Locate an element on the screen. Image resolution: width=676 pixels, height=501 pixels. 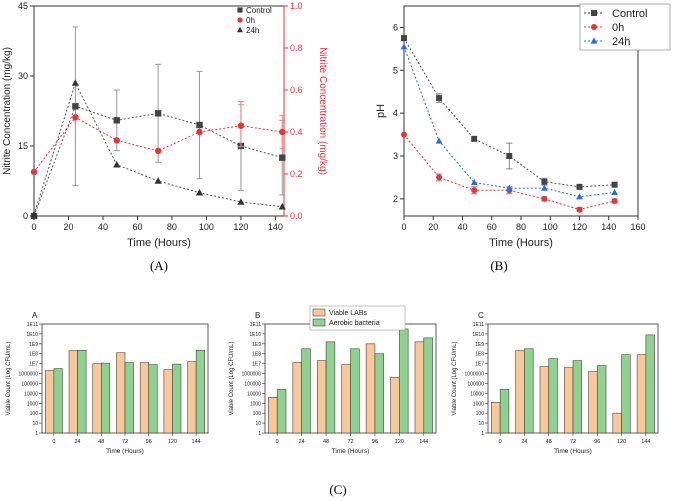
caption-a: (A) is located at coordinates (159, 265).